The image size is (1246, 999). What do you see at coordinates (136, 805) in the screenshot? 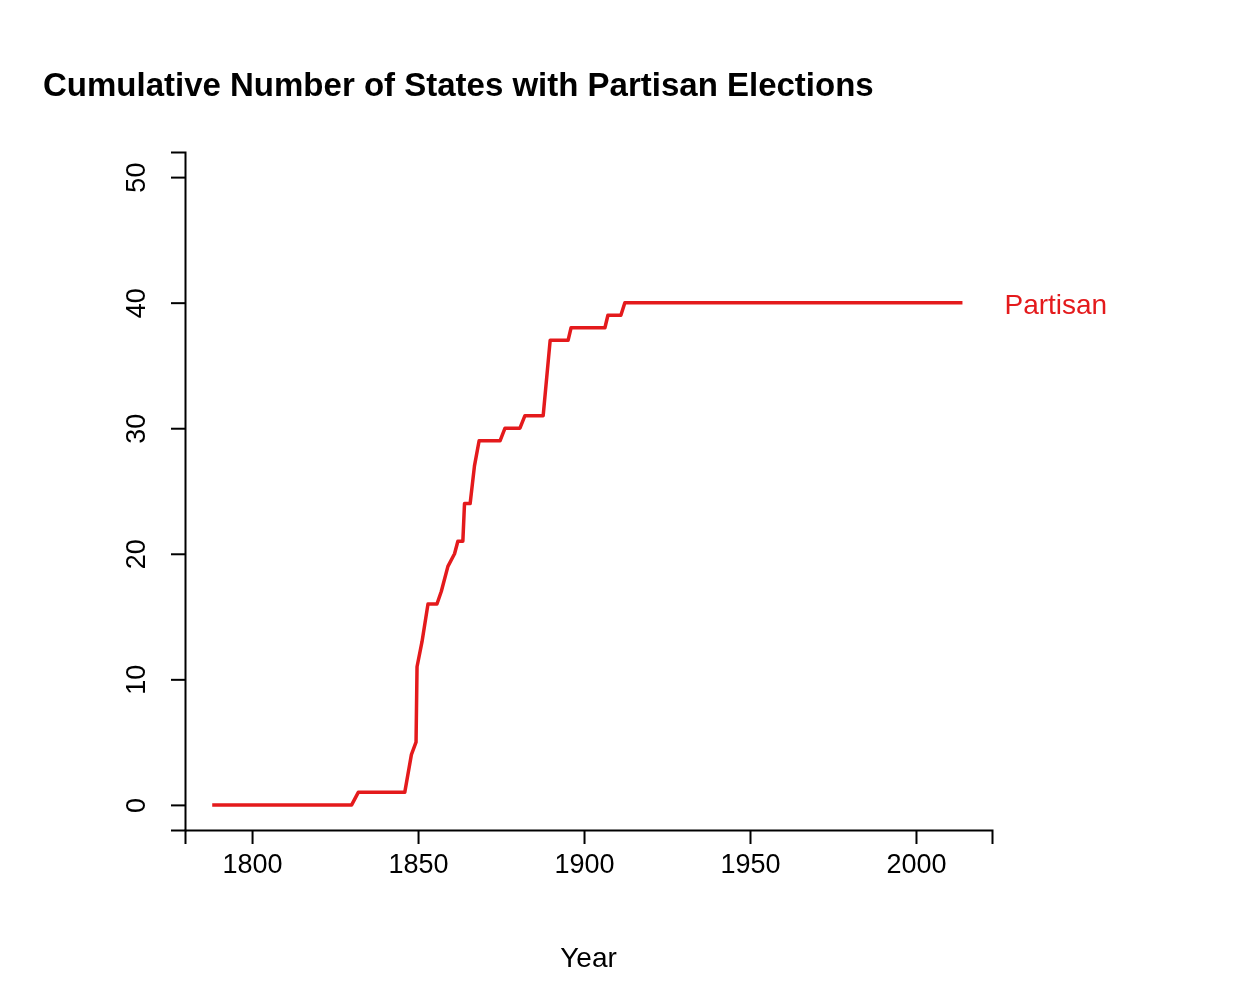
I see `y-tick-label: 0` at bounding box center [136, 805].